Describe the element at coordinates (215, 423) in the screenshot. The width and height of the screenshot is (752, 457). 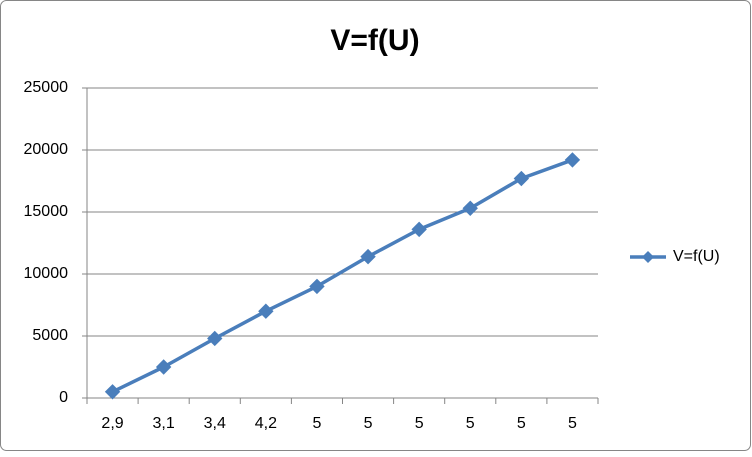
I see `x-tick-label: 3,4` at that location.